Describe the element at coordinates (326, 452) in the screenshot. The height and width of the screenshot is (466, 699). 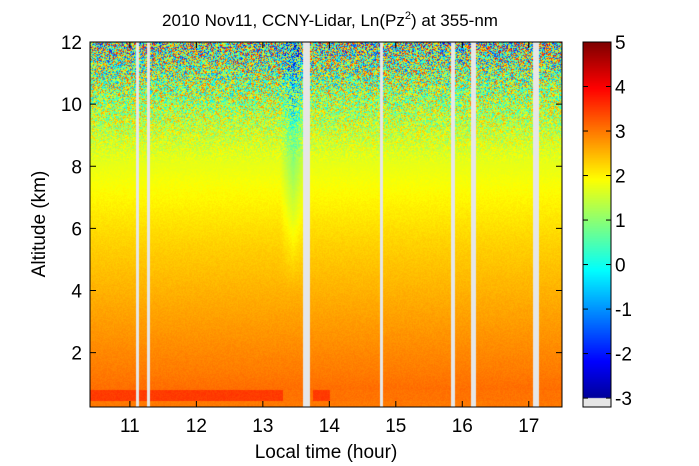
I see `x-axis-title: Local time (hour)` at that location.